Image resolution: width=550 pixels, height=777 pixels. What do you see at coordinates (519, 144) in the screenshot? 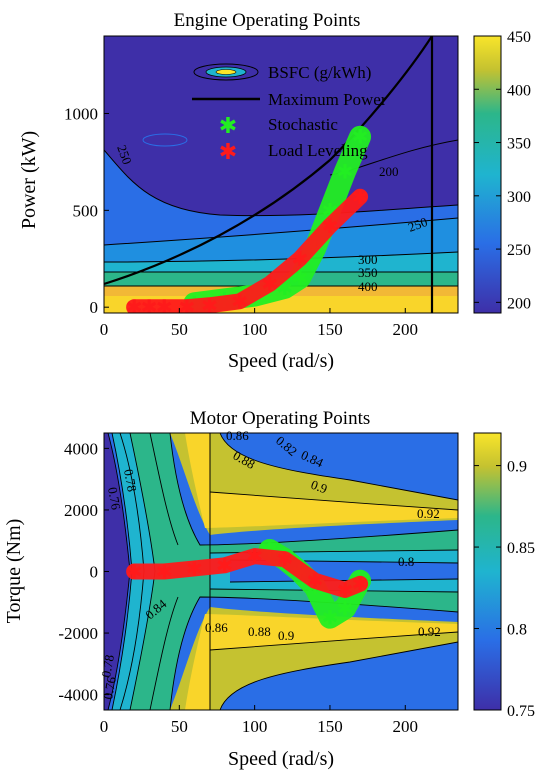
I see `colorbar-tick-label: 350` at bounding box center [519, 144].